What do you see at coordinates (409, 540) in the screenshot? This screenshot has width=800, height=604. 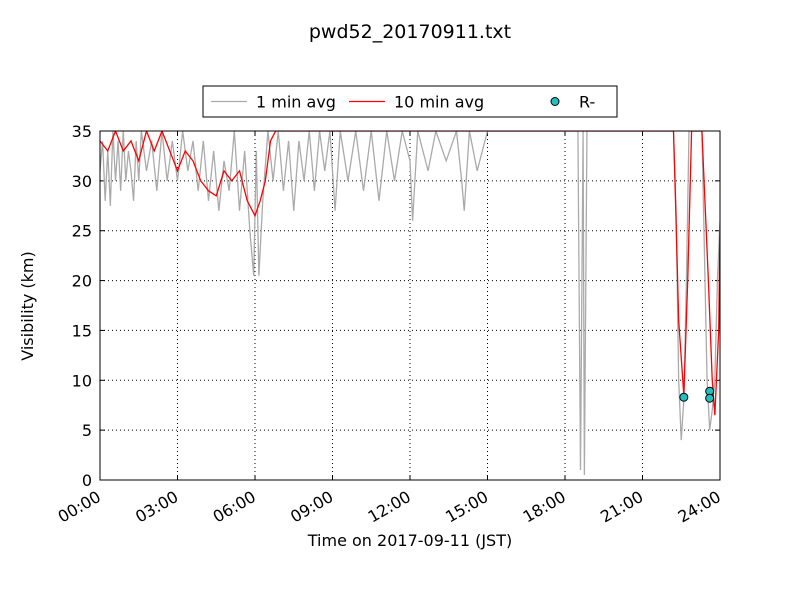 I see `x-axis-label: Time on 2017-09-11 (JST)` at bounding box center [409, 540].